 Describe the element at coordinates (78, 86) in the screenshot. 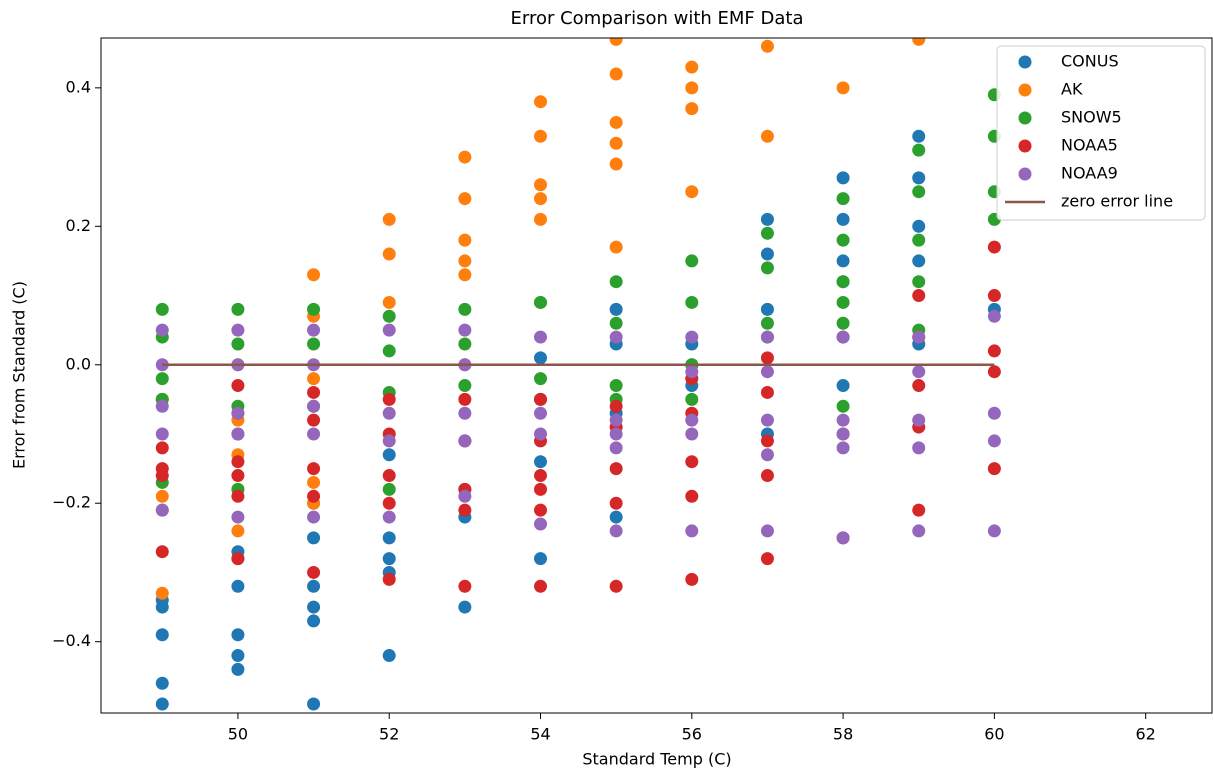

I see `y-tick-label: 0.4` at that location.